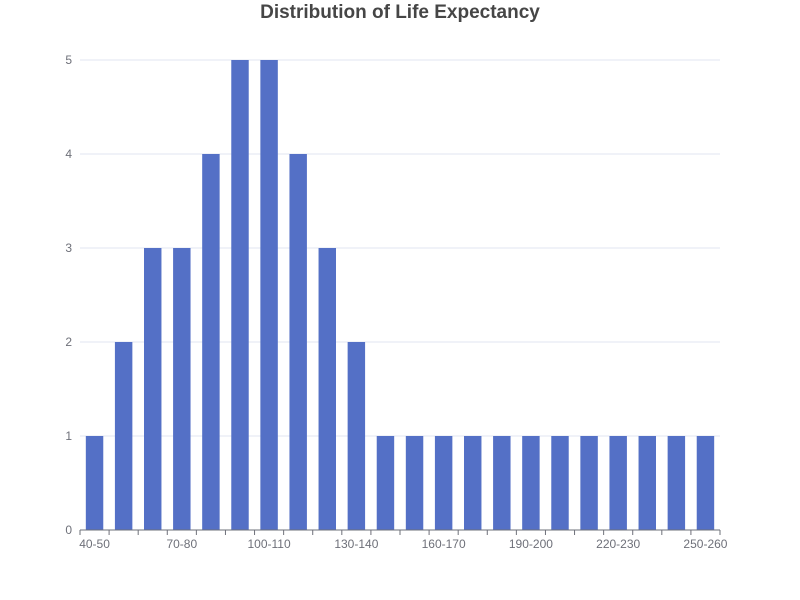  What do you see at coordinates (68, 436) in the screenshot?
I see `y-tick-label: 1` at bounding box center [68, 436].